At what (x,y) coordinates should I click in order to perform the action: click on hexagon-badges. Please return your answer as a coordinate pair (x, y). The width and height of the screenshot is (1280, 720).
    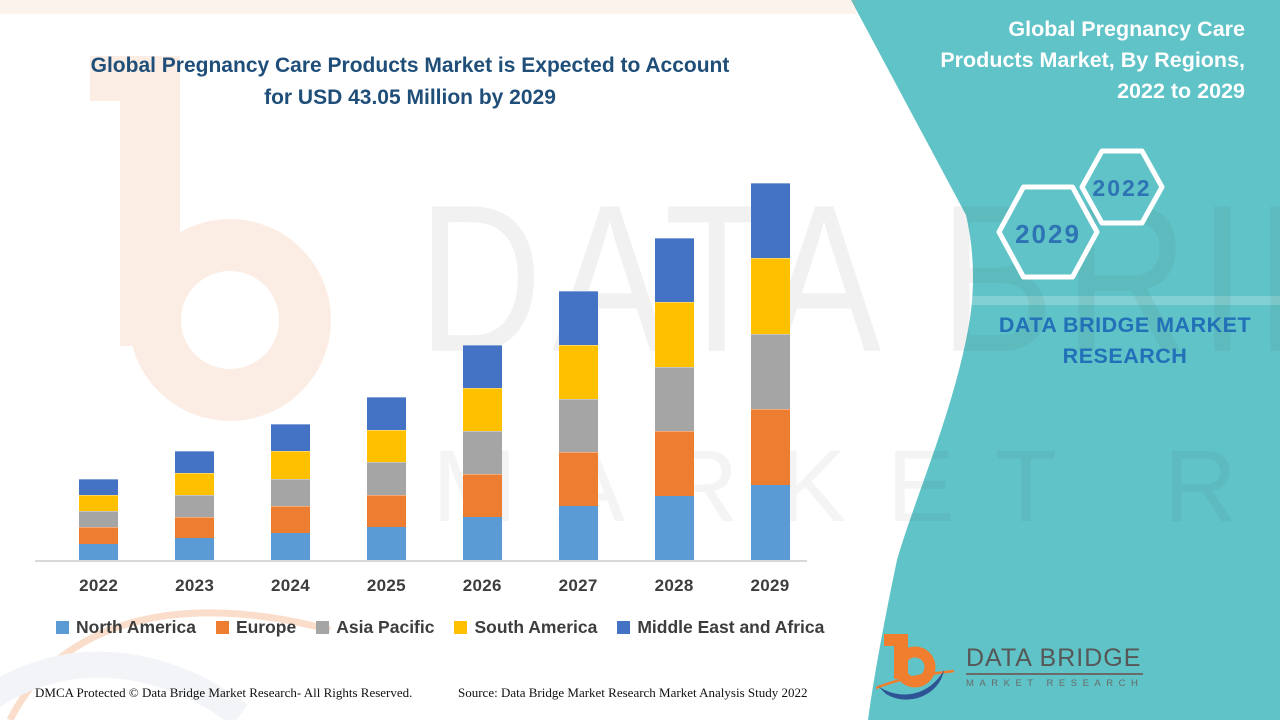
    Looking at the image, I should click on (1080, 214).